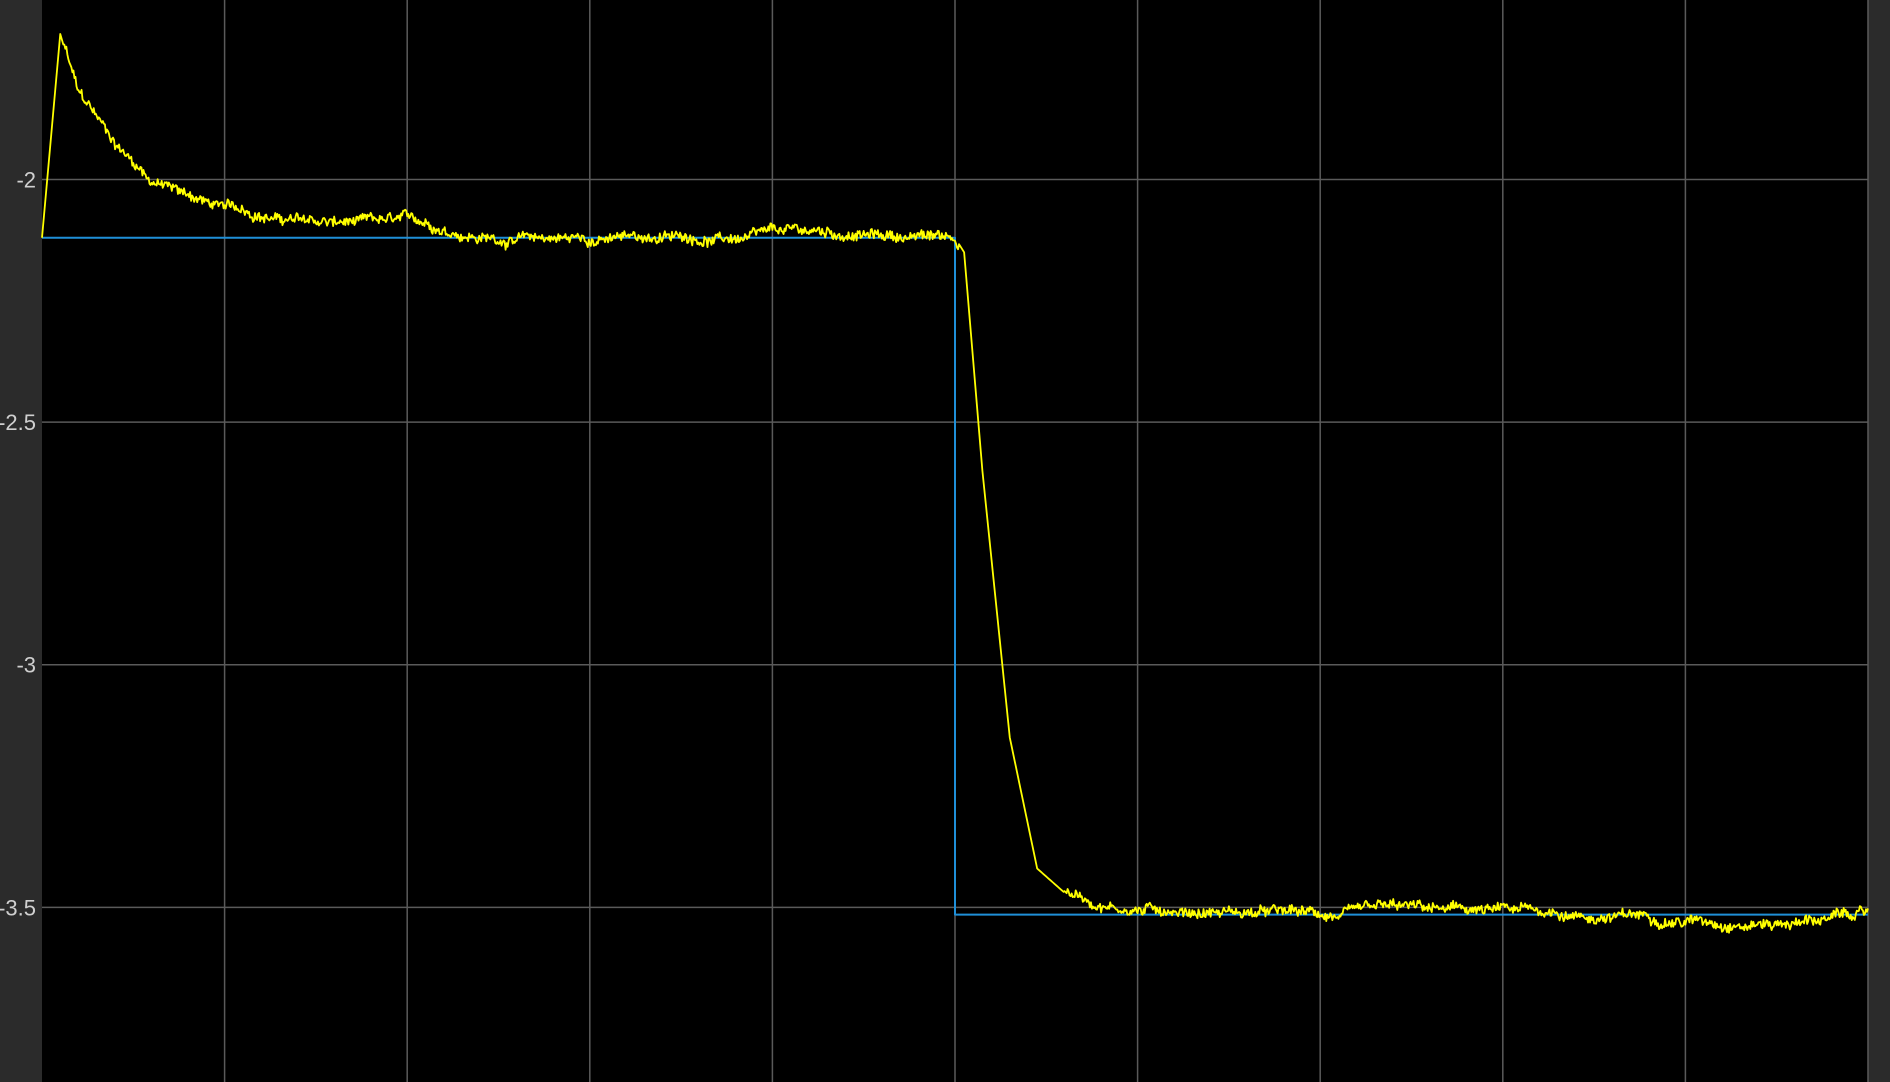  I want to click on y-tick-label: -2.5, so click(18, 422).